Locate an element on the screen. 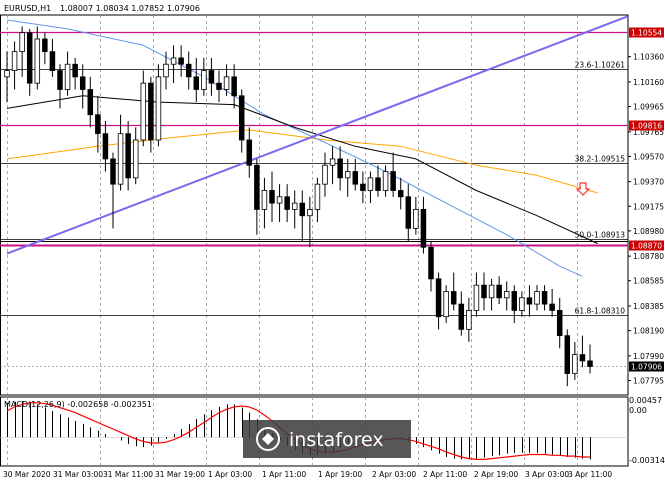 The image size is (665, 487). macd-label: MACD(12,26,9) -0.002658 -0.002351 is located at coordinates (78, 404).